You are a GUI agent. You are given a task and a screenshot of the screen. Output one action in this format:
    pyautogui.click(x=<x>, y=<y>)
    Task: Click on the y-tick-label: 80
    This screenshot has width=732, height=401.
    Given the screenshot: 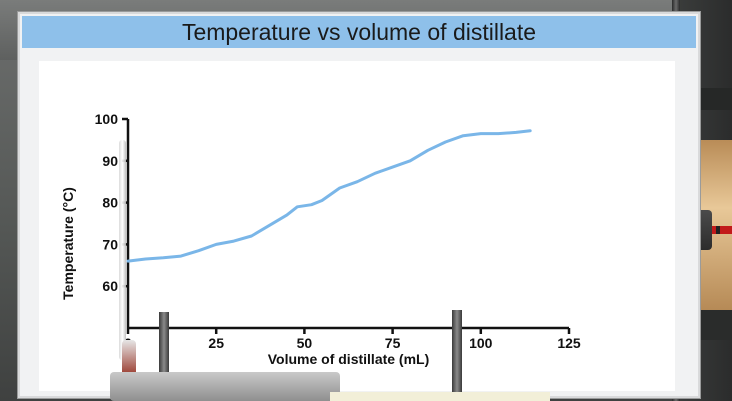 What is the action you would take?
    pyautogui.click(x=110, y=203)
    